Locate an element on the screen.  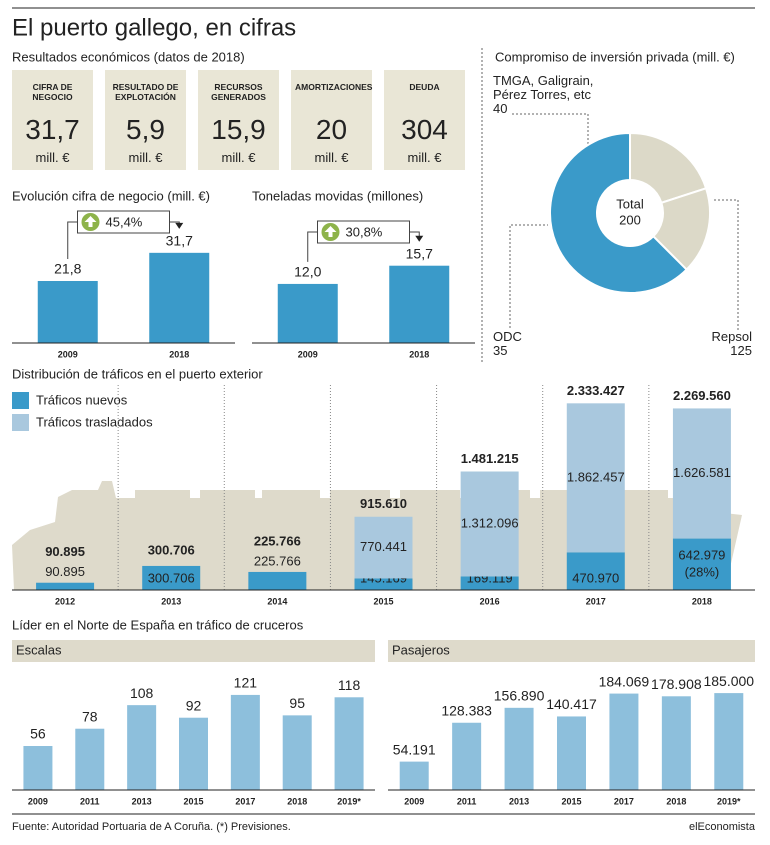
total-label: 225.766 is located at coordinates (277, 540).